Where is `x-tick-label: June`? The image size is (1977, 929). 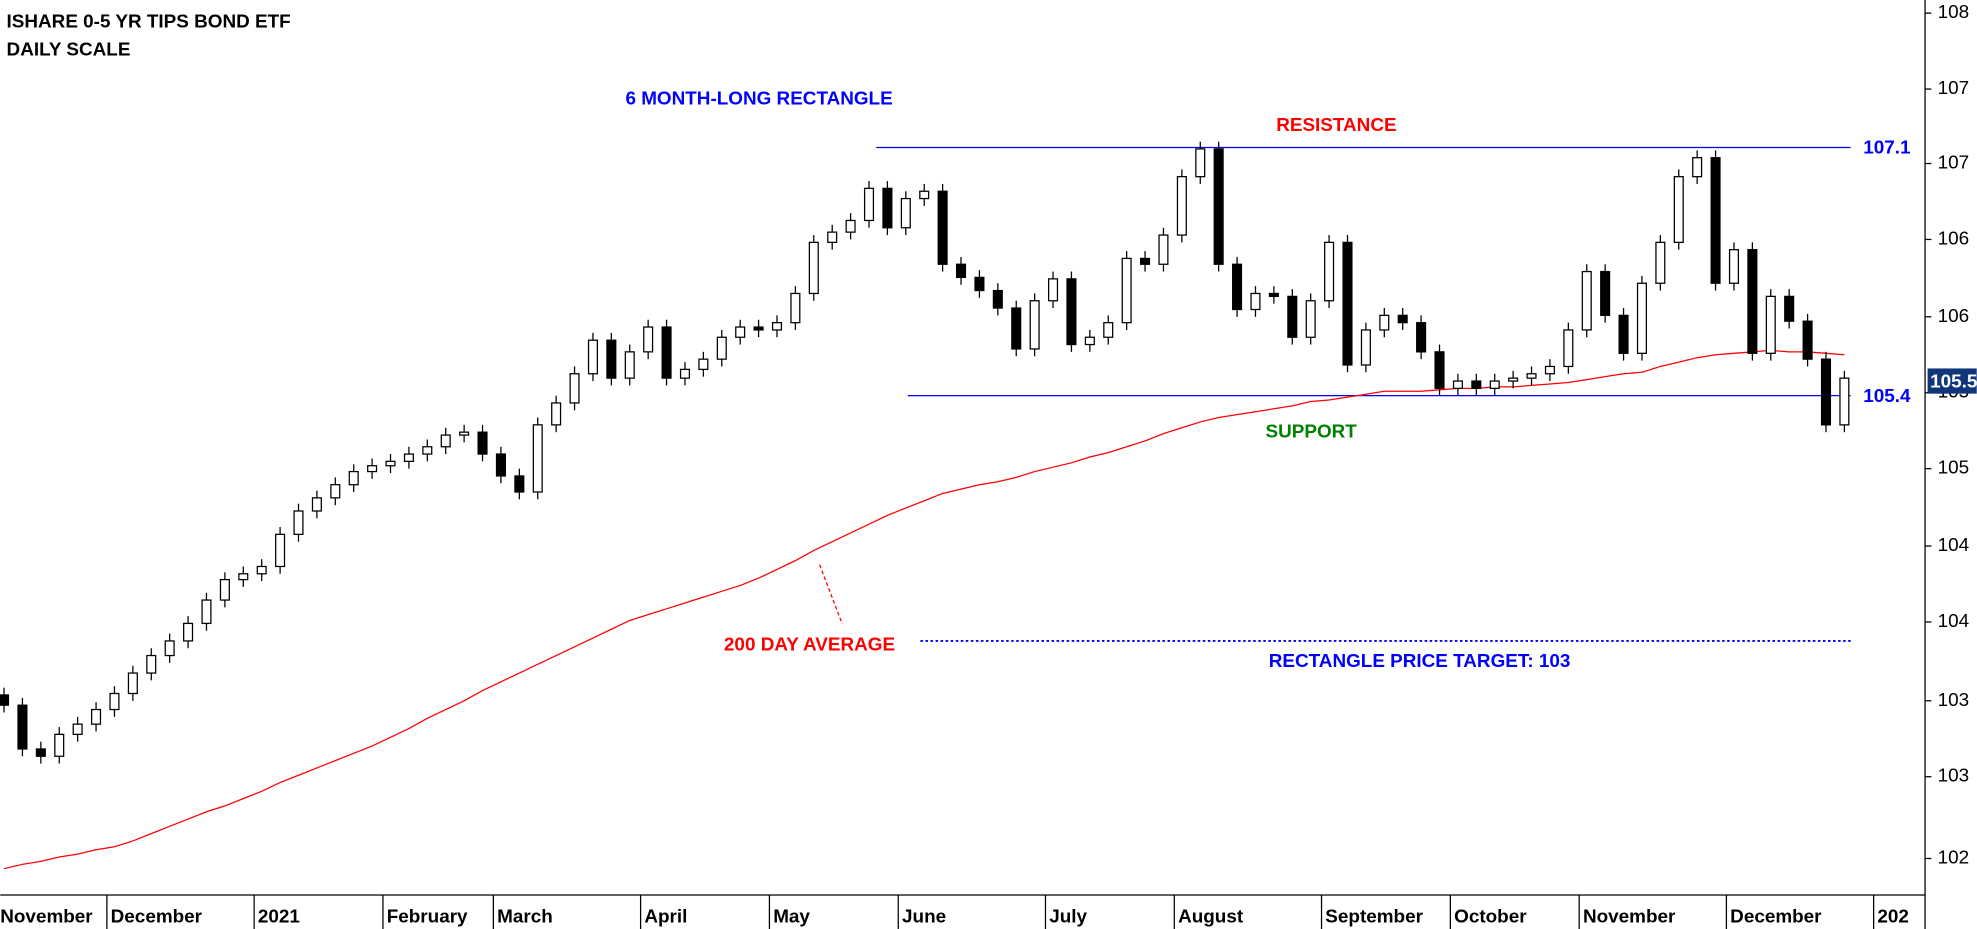
x-tick-label: June is located at coordinates (924, 917).